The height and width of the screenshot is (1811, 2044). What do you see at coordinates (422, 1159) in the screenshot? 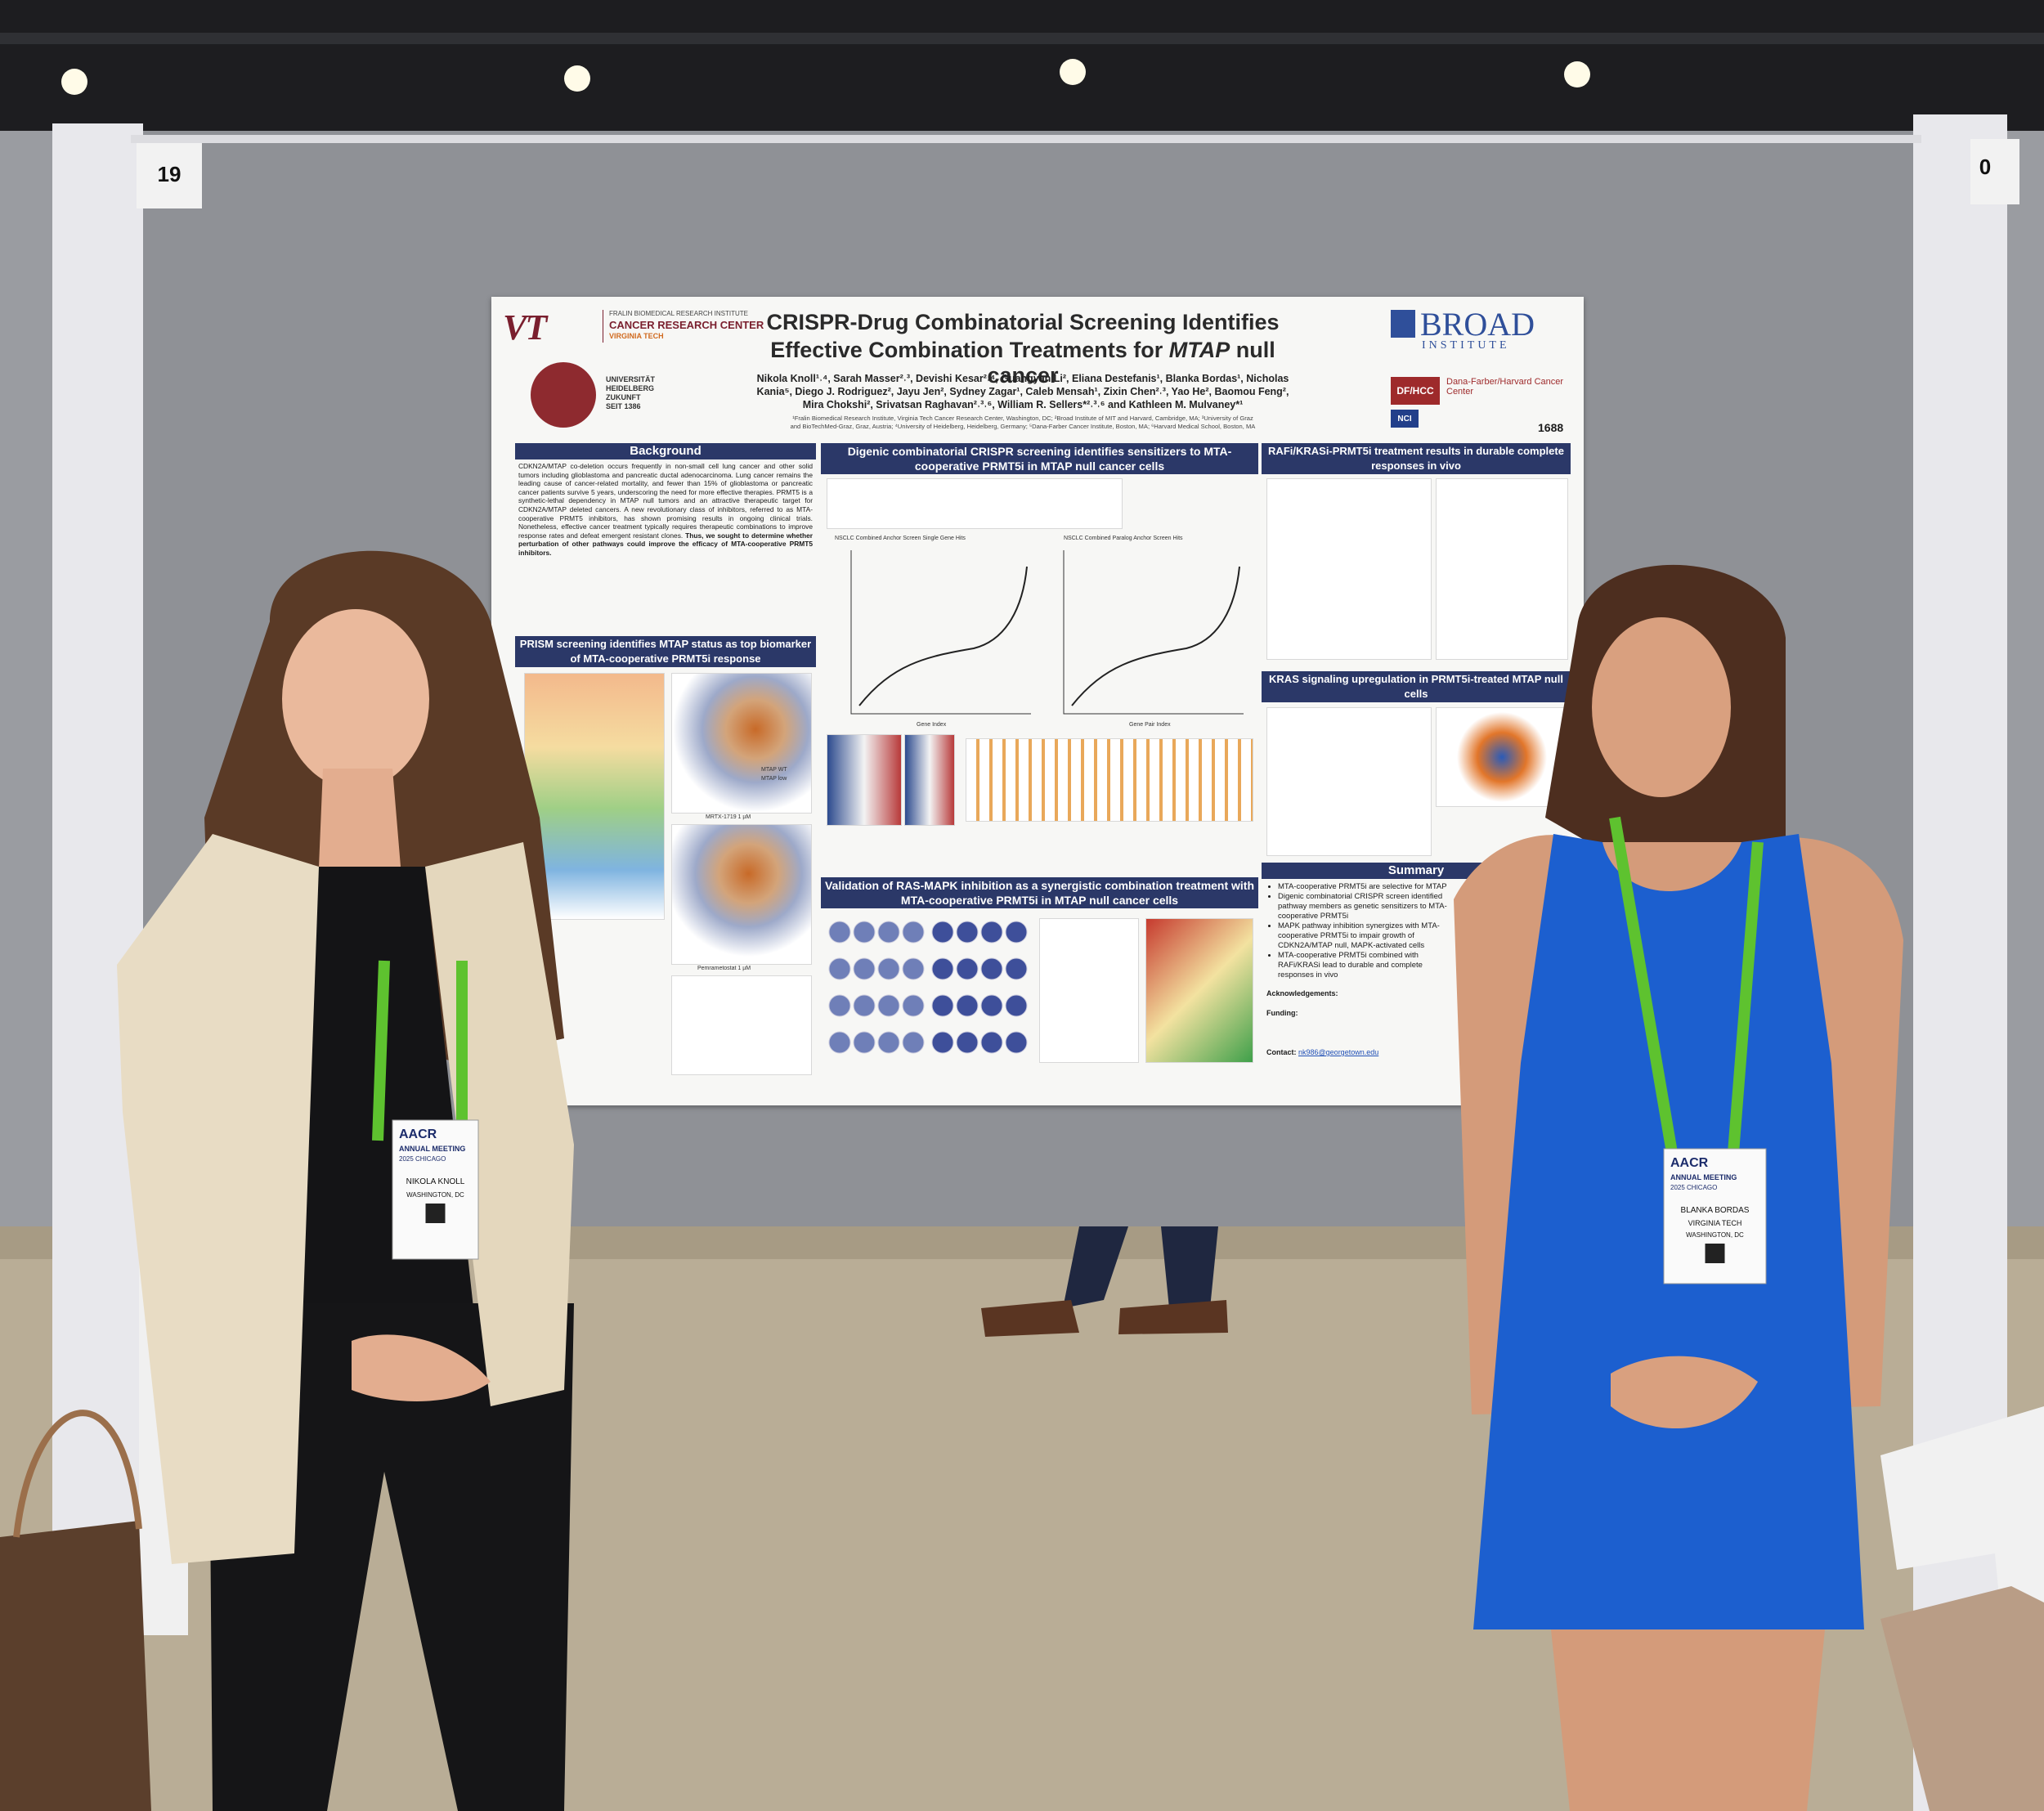
I see `badge-edition: 2025 CHICAGO` at bounding box center [422, 1159].